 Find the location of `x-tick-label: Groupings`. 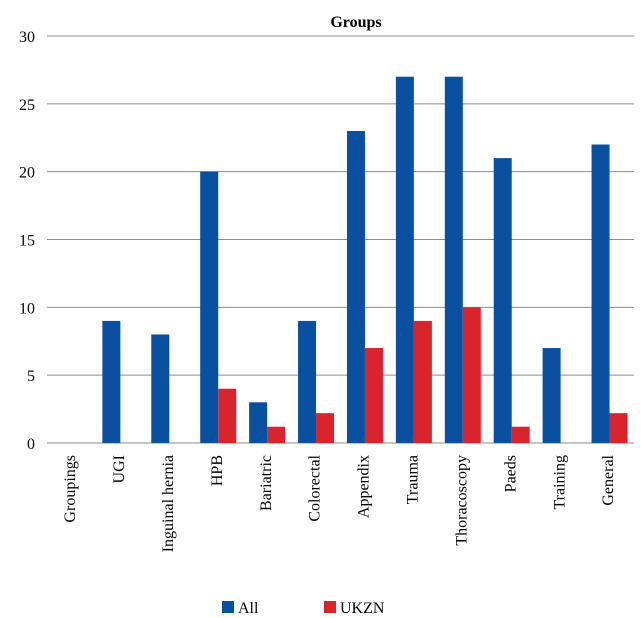

x-tick-label: Groupings is located at coordinates (70, 489).